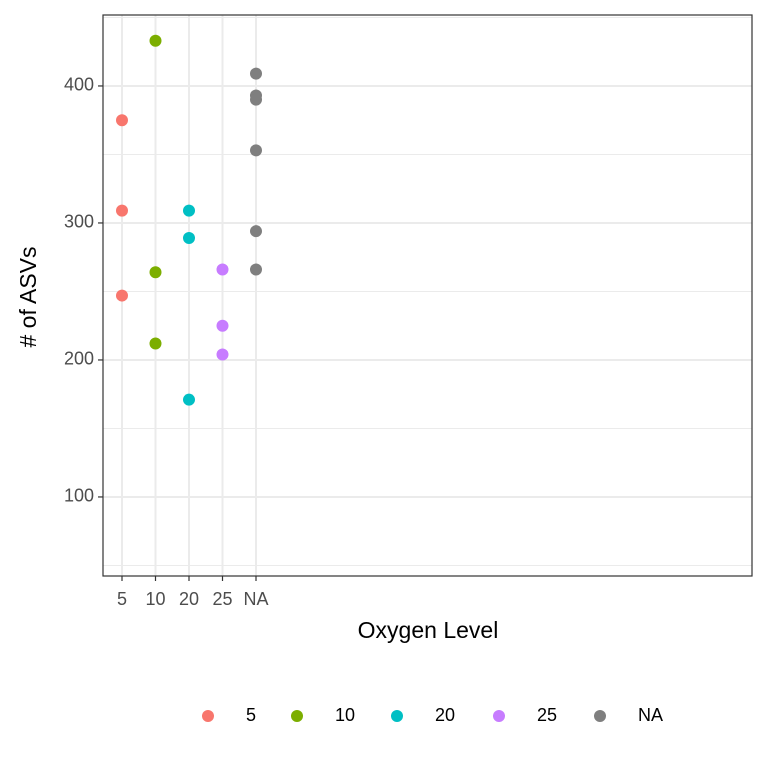 The width and height of the screenshot is (768, 768). Describe the element at coordinates (650, 715) in the screenshot. I see `legend-label: NA` at that location.